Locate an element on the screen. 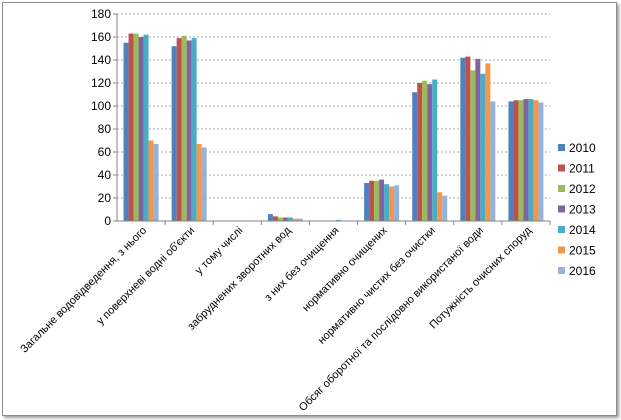  legend-label: 2011 is located at coordinates (582, 169).